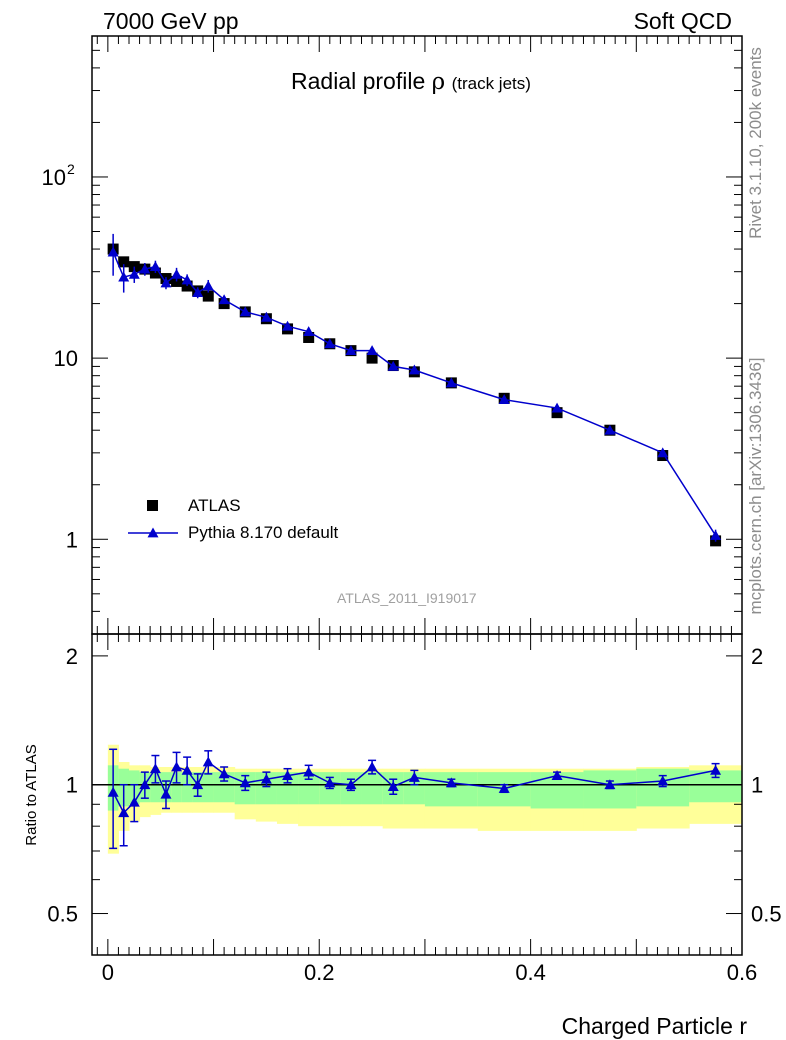 The width and height of the screenshot is (786, 1040). What do you see at coordinates (358, 81) in the screenshot?
I see `plot-title-text: Radial profile` at bounding box center [358, 81].